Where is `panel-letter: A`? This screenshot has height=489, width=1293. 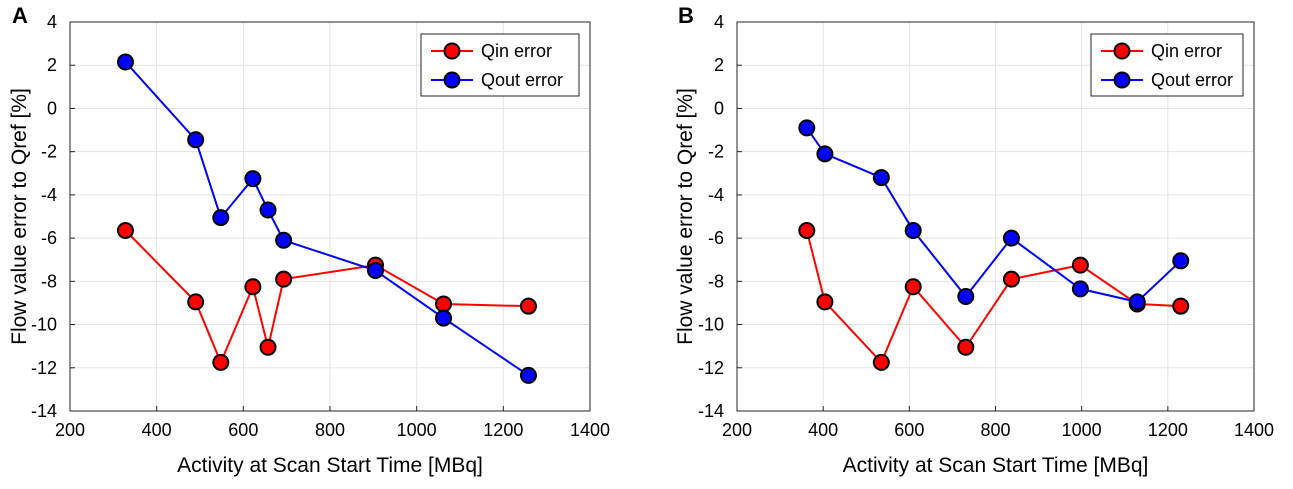
panel-letter: A is located at coordinates (20, 15).